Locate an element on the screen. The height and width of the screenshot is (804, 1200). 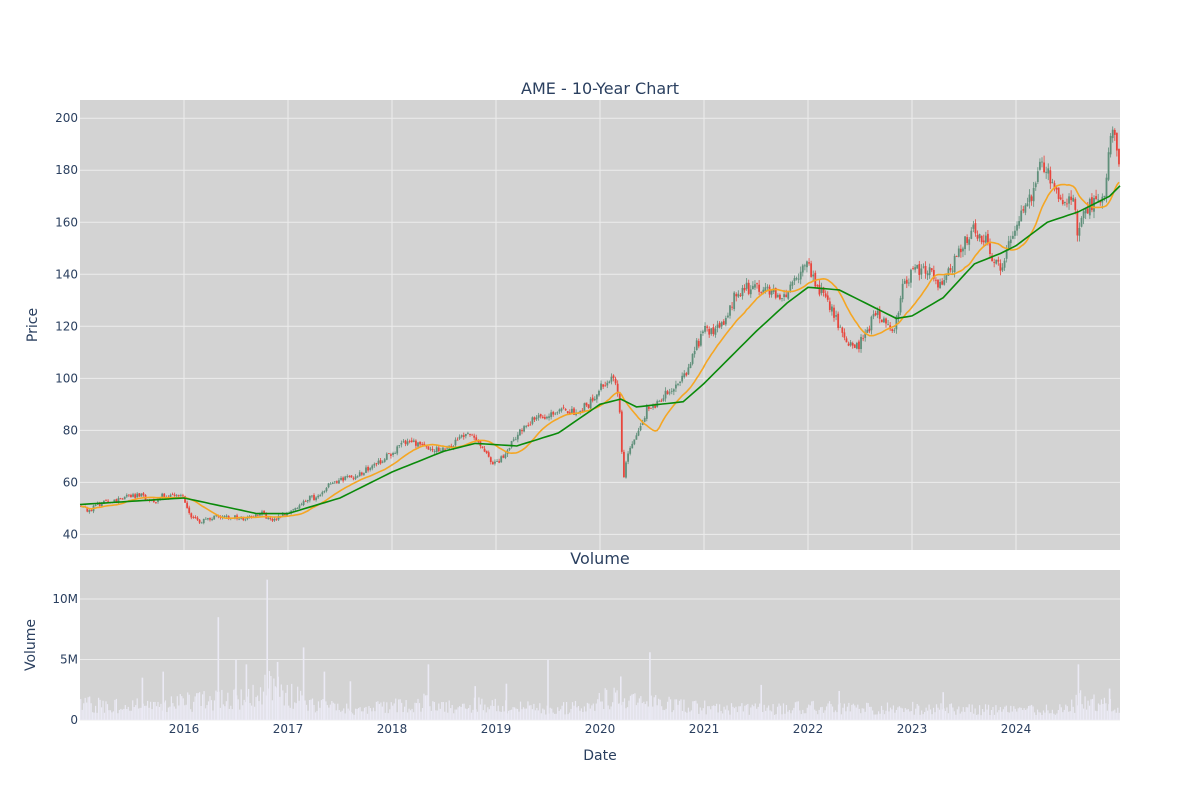
x-tick-label: 2022 is located at coordinates (808, 729).